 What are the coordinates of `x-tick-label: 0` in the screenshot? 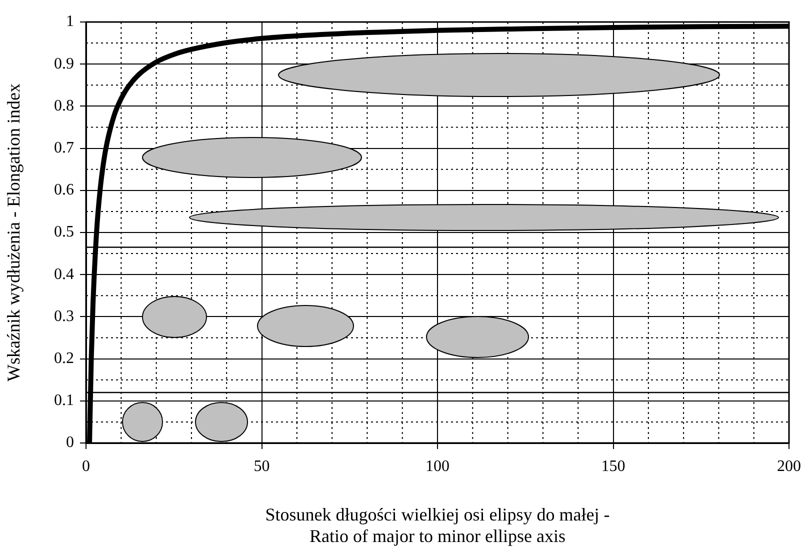 It's located at (86, 466).